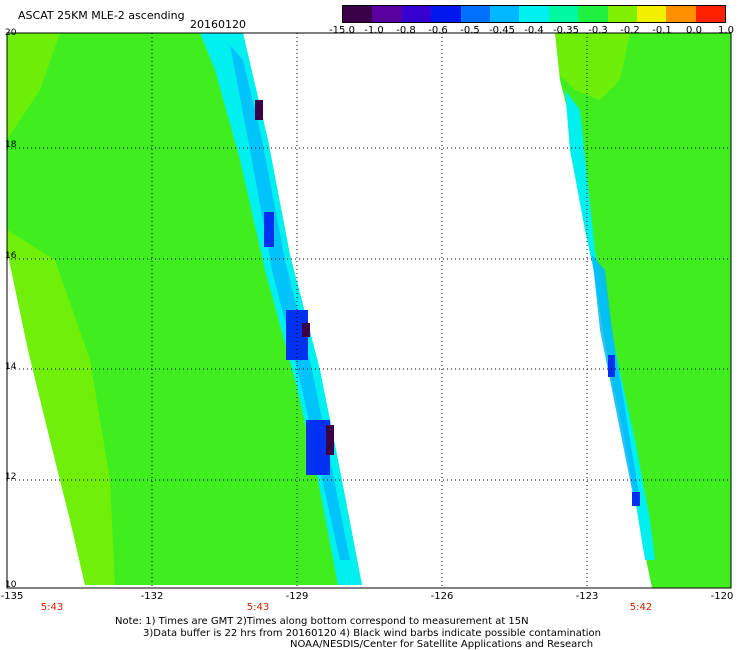 The height and width of the screenshot is (650, 740). I want to click on time-label-2: 5:43, so click(258, 607).